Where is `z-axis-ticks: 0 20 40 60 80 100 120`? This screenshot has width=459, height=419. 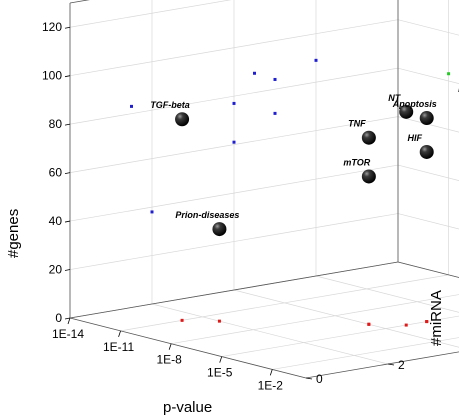 z-axis-ticks: 0 20 40 60 80 100 120 is located at coordinates (56, 172).